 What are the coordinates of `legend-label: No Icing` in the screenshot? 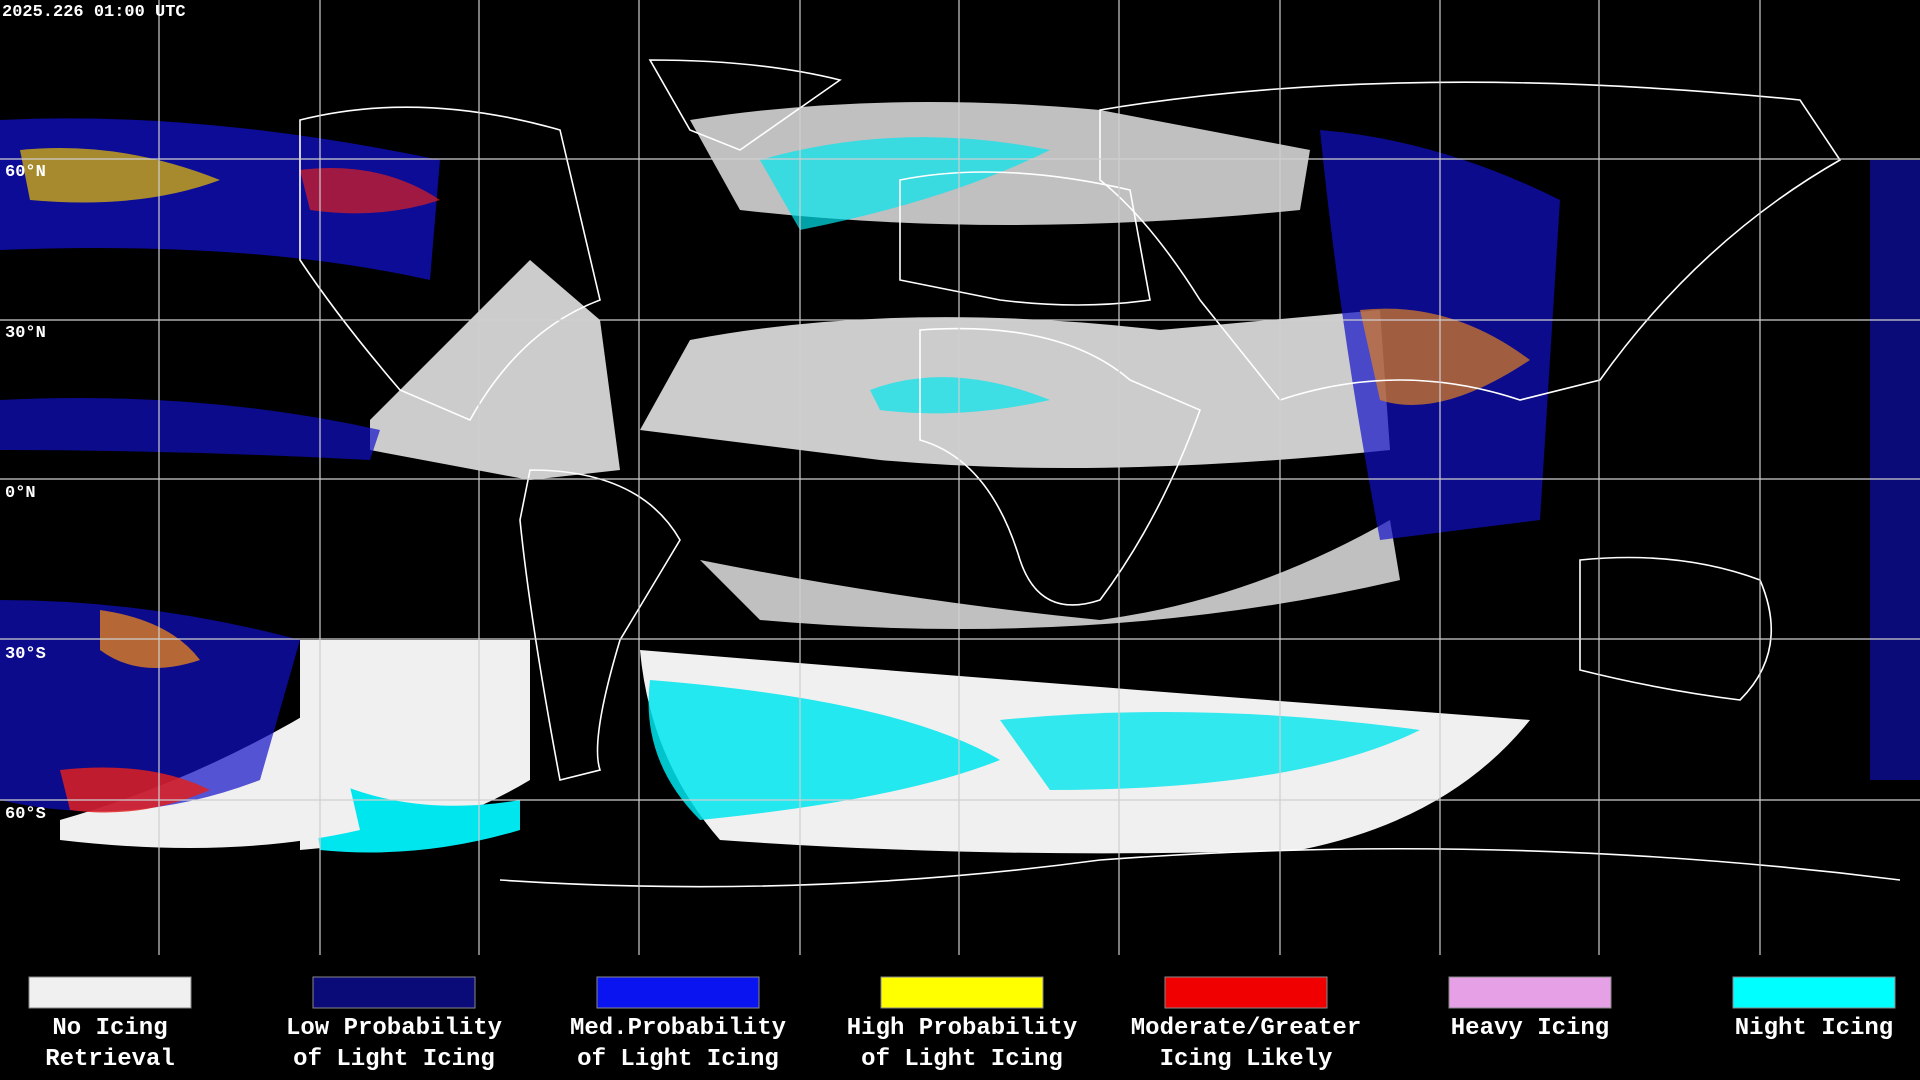 It's located at (109, 1028).